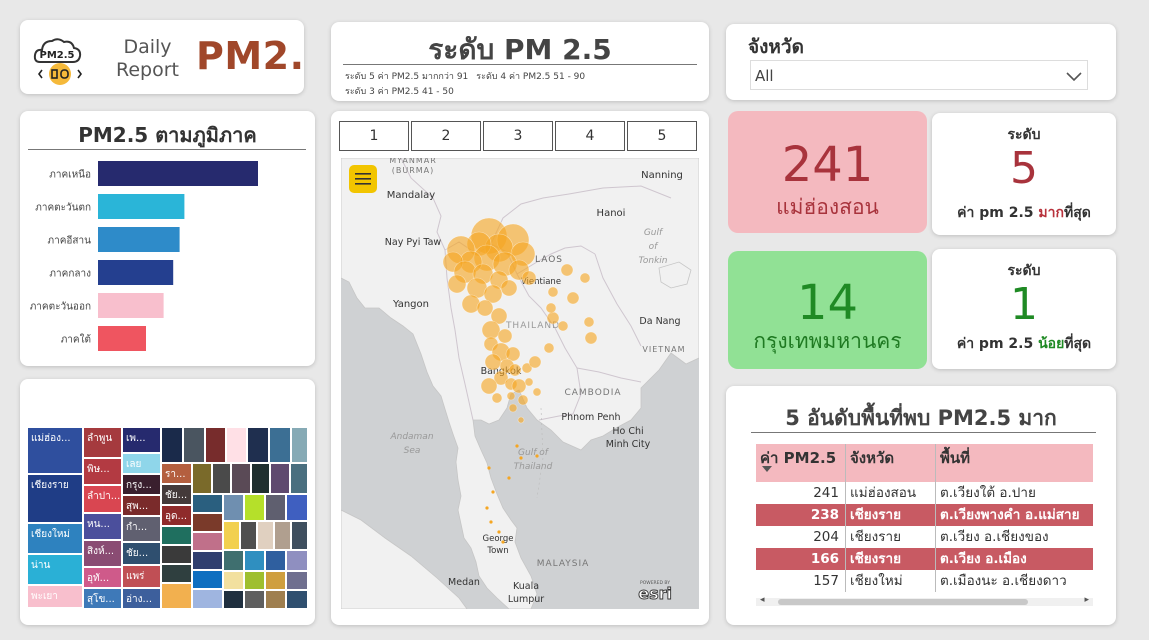 This screenshot has height=640, width=1149. What do you see at coordinates (363, 179) in the screenshot?
I see `map-menu-button` at bounding box center [363, 179].